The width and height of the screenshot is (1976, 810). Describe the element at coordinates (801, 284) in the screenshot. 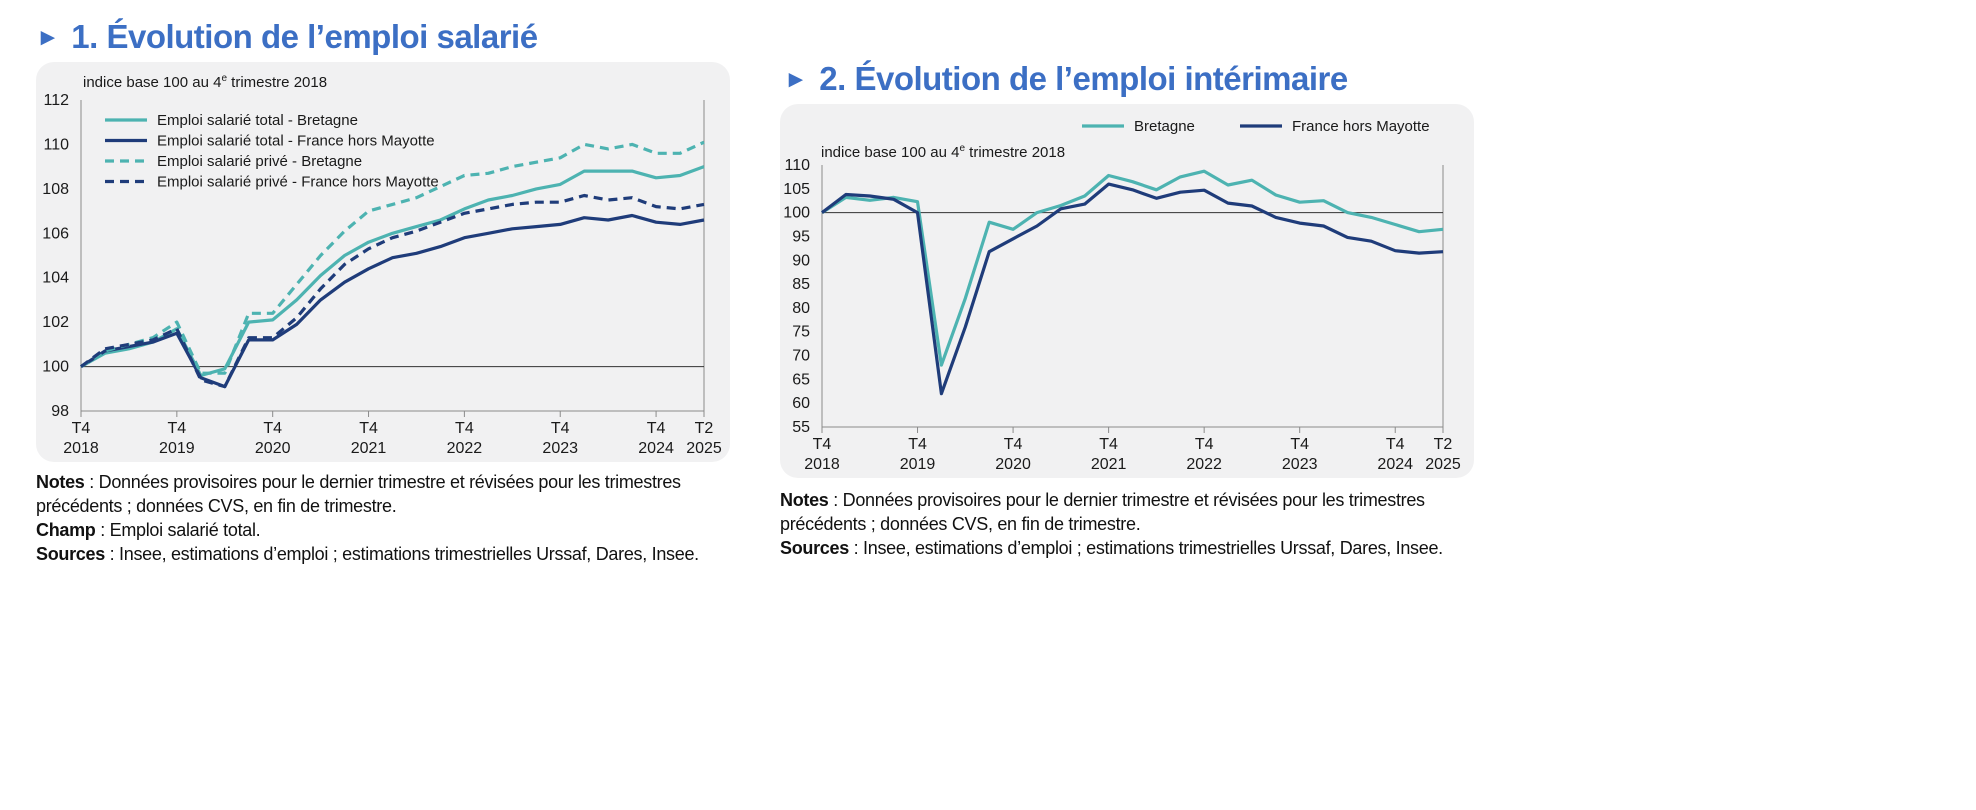

I see `y-tick-label: 85` at that location.